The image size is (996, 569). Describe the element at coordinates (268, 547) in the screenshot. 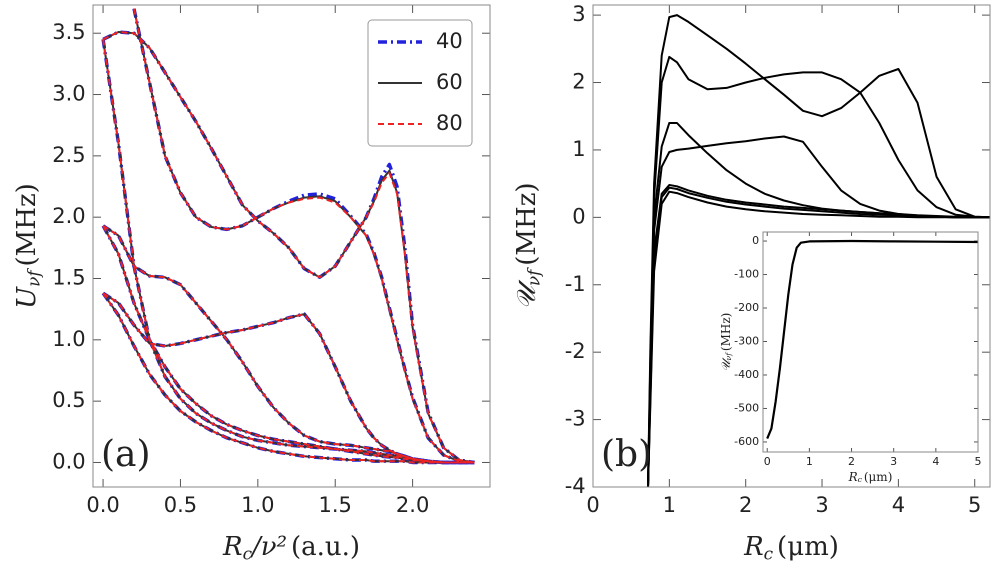

I see `label-part: /ν²` at that location.